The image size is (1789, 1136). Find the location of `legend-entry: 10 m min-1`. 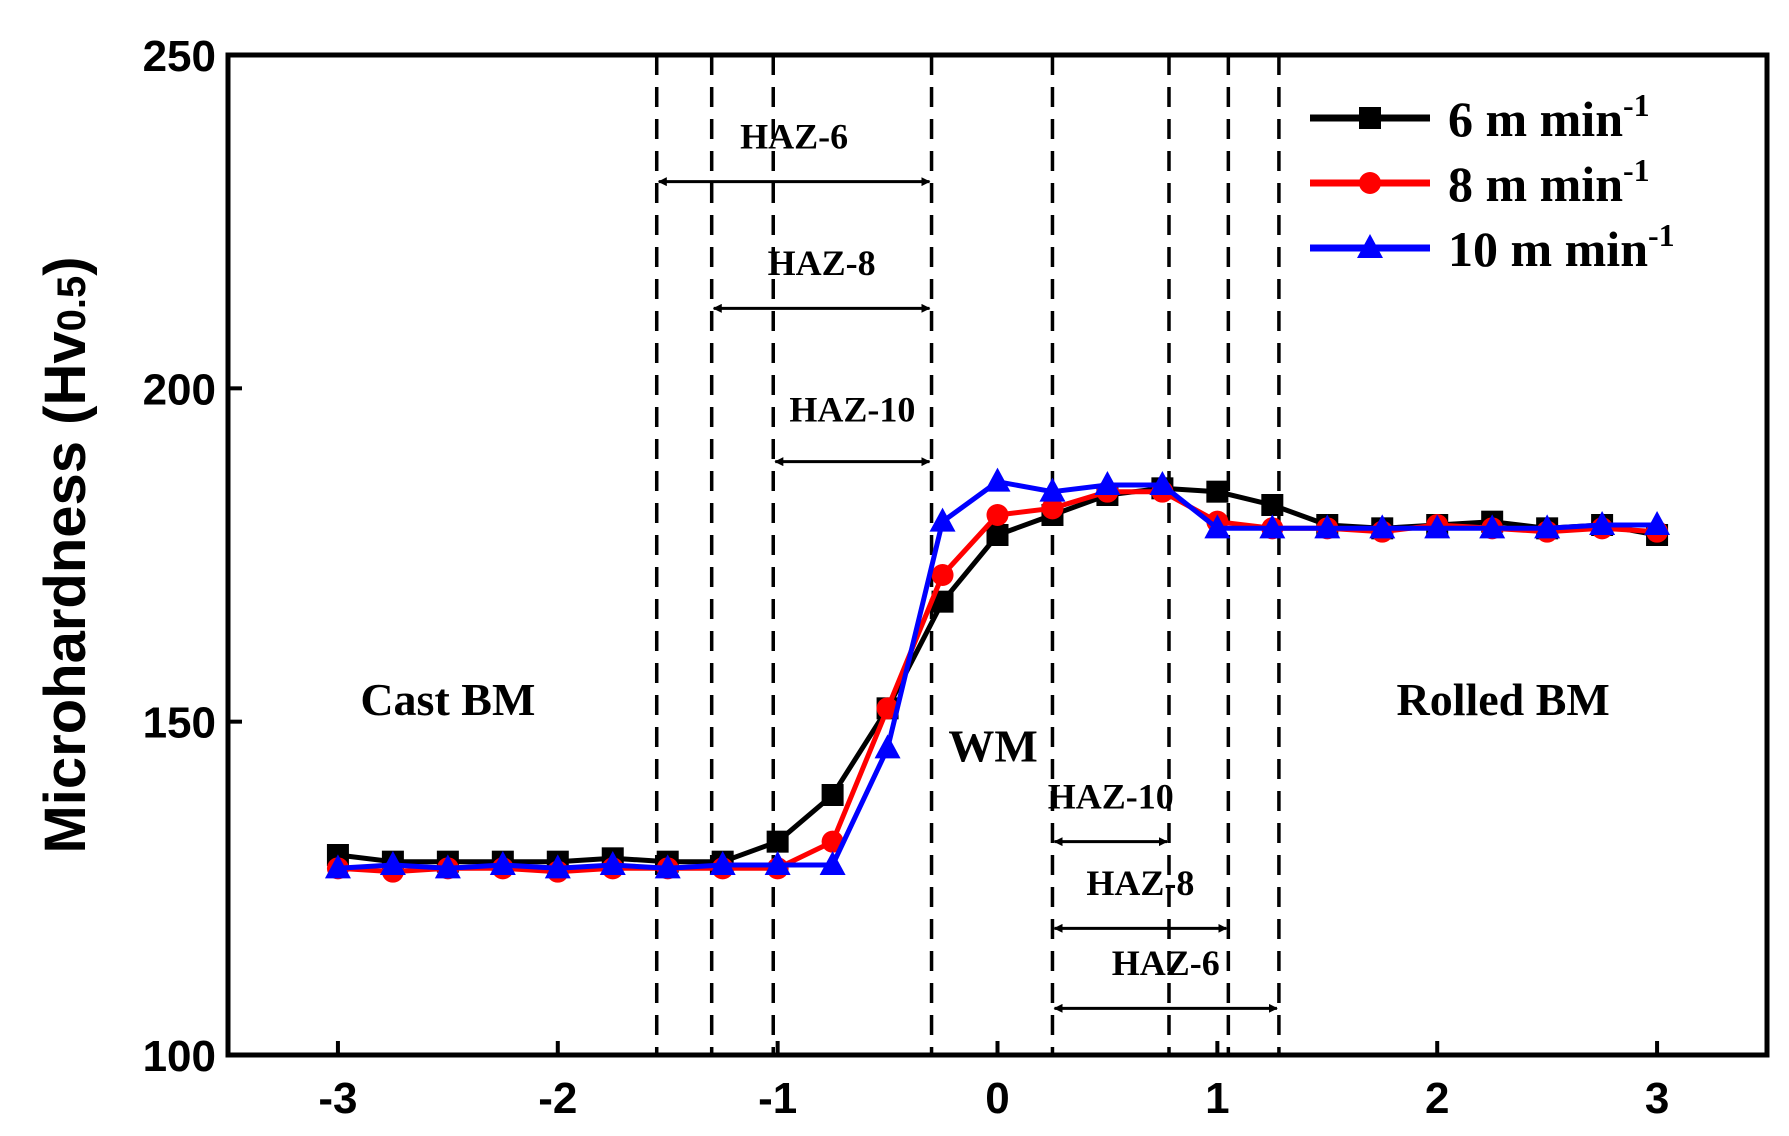

legend-entry: 10 m min-1 is located at coordinates (1492, 247).